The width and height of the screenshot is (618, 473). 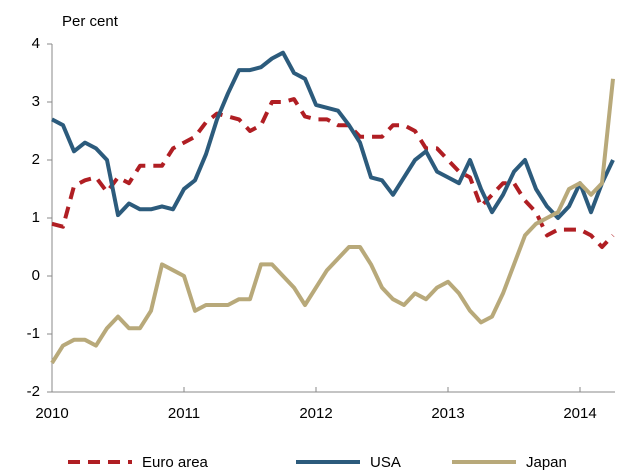 What do you see at coordinates (315, 413) in the screenshot?
I see `x-tick-label: 2012` at bounding box center [315, 413].